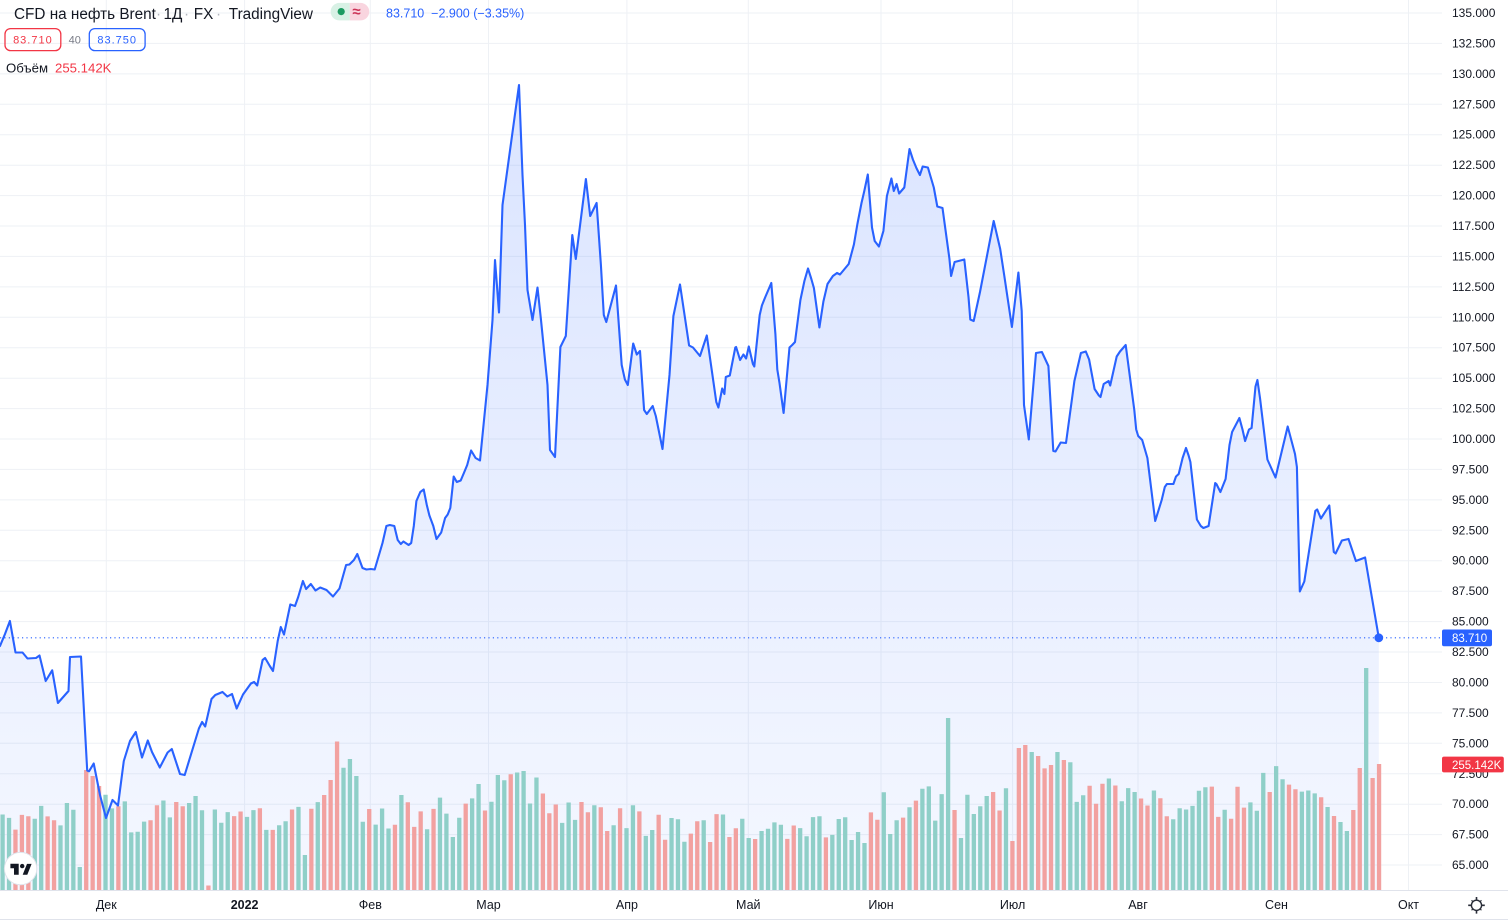  Describe the element at coordinates (1474, 439) in the screenshot. I see `svg-text: 100.000` at that location.